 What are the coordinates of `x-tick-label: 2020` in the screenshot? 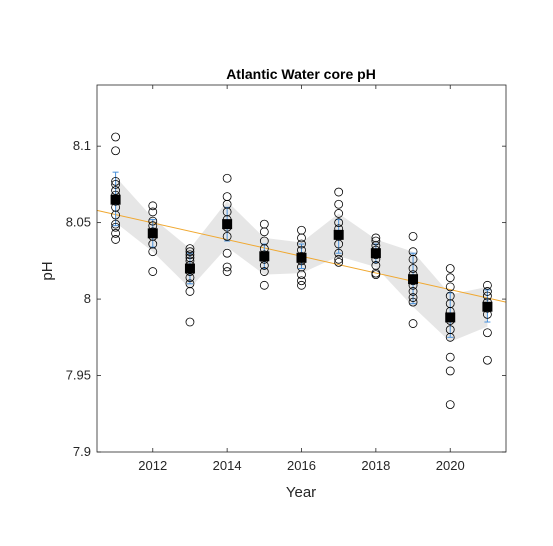 It's located at (450, 465).